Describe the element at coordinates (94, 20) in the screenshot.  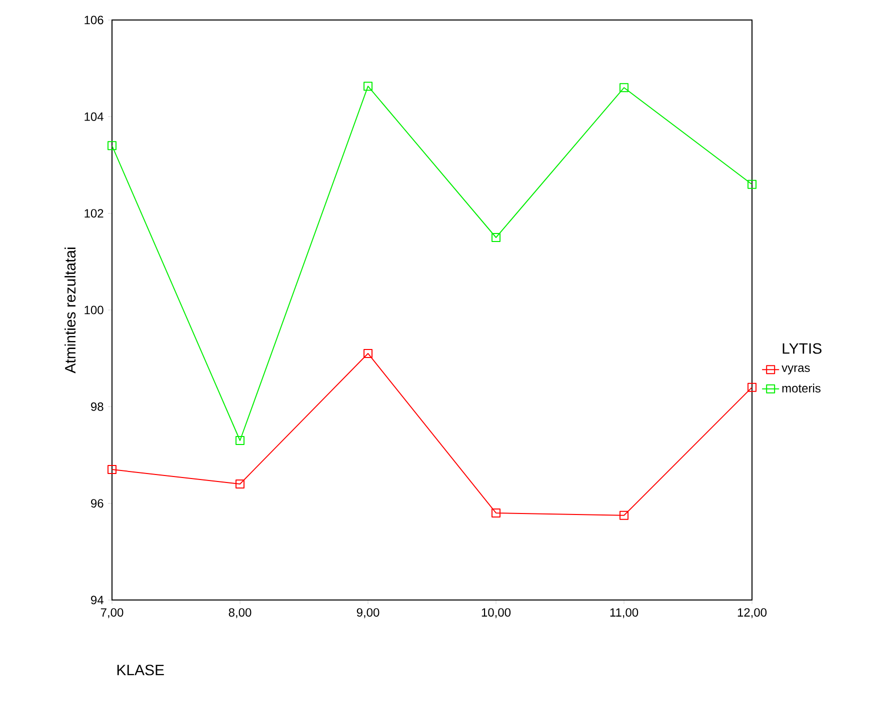
I see `y-tick-label: 106` at that location.